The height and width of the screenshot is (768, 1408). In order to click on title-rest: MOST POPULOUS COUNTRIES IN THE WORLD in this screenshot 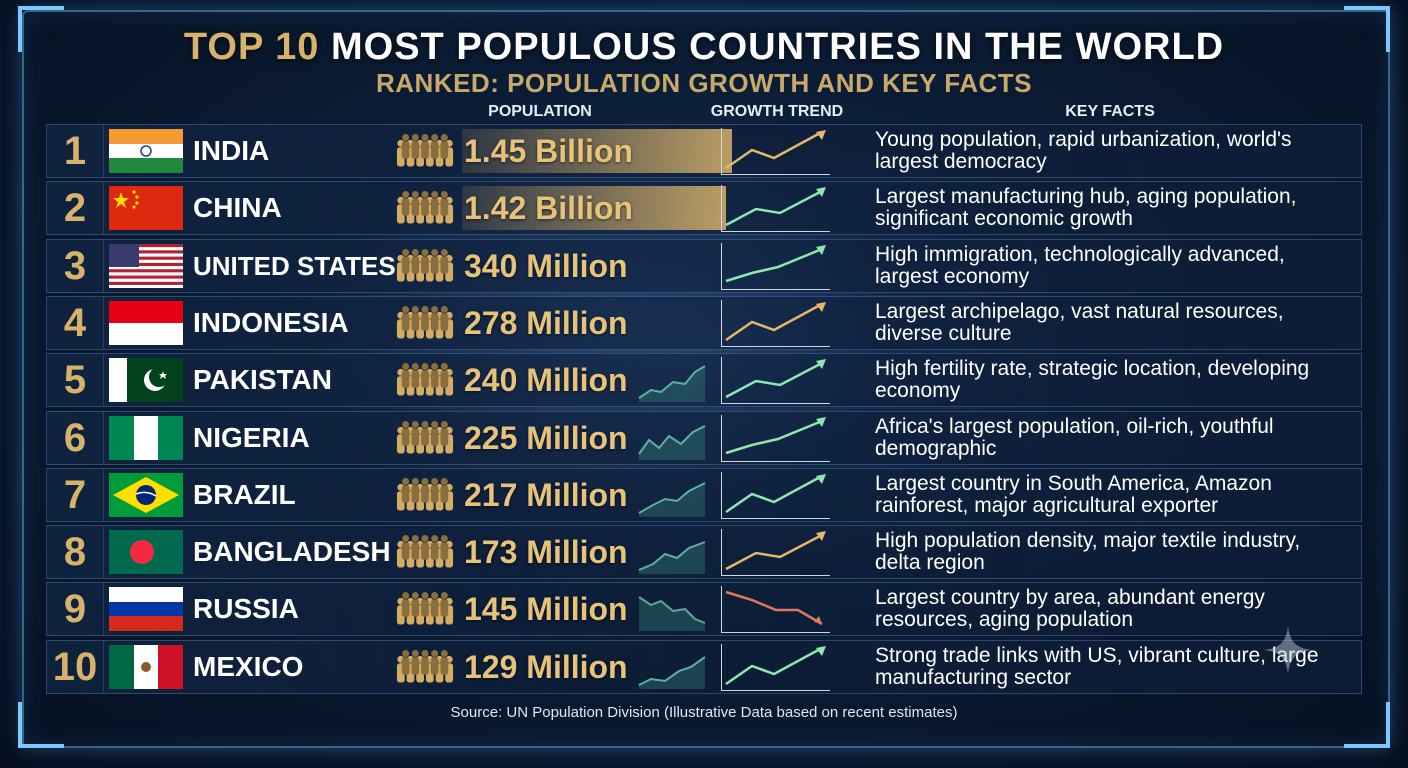, I will do `click(772, 47)`.